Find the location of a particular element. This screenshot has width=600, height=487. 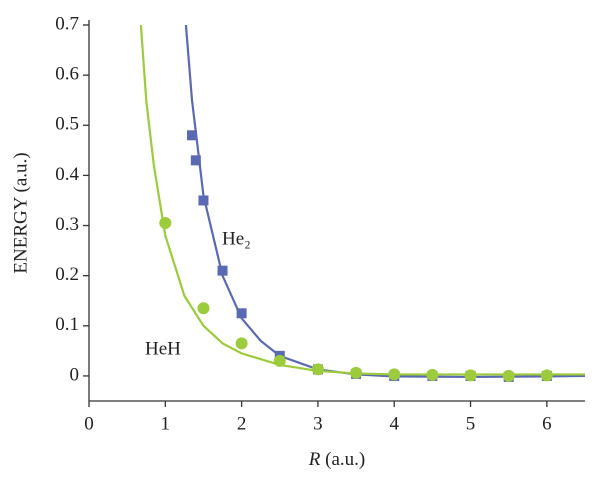

series-label: HeH is located at coordinates (163, 348).